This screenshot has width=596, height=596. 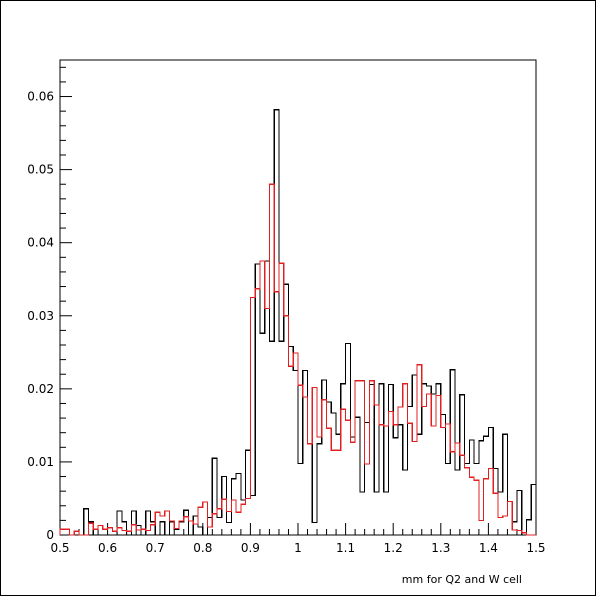 I want to click on x-tick-label: 0.5, so click(x=59, y=548).